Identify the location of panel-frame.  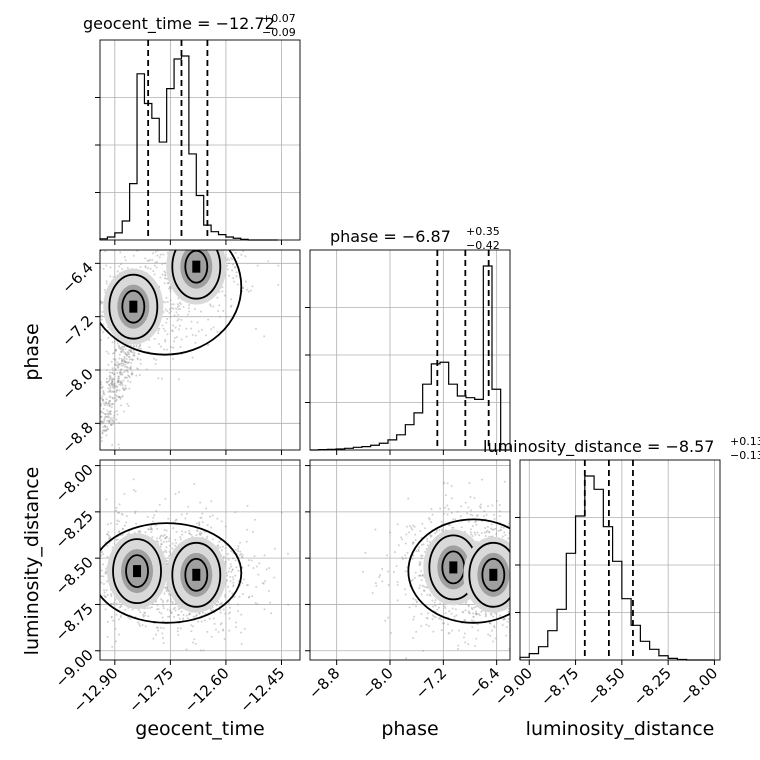
(410, 350).